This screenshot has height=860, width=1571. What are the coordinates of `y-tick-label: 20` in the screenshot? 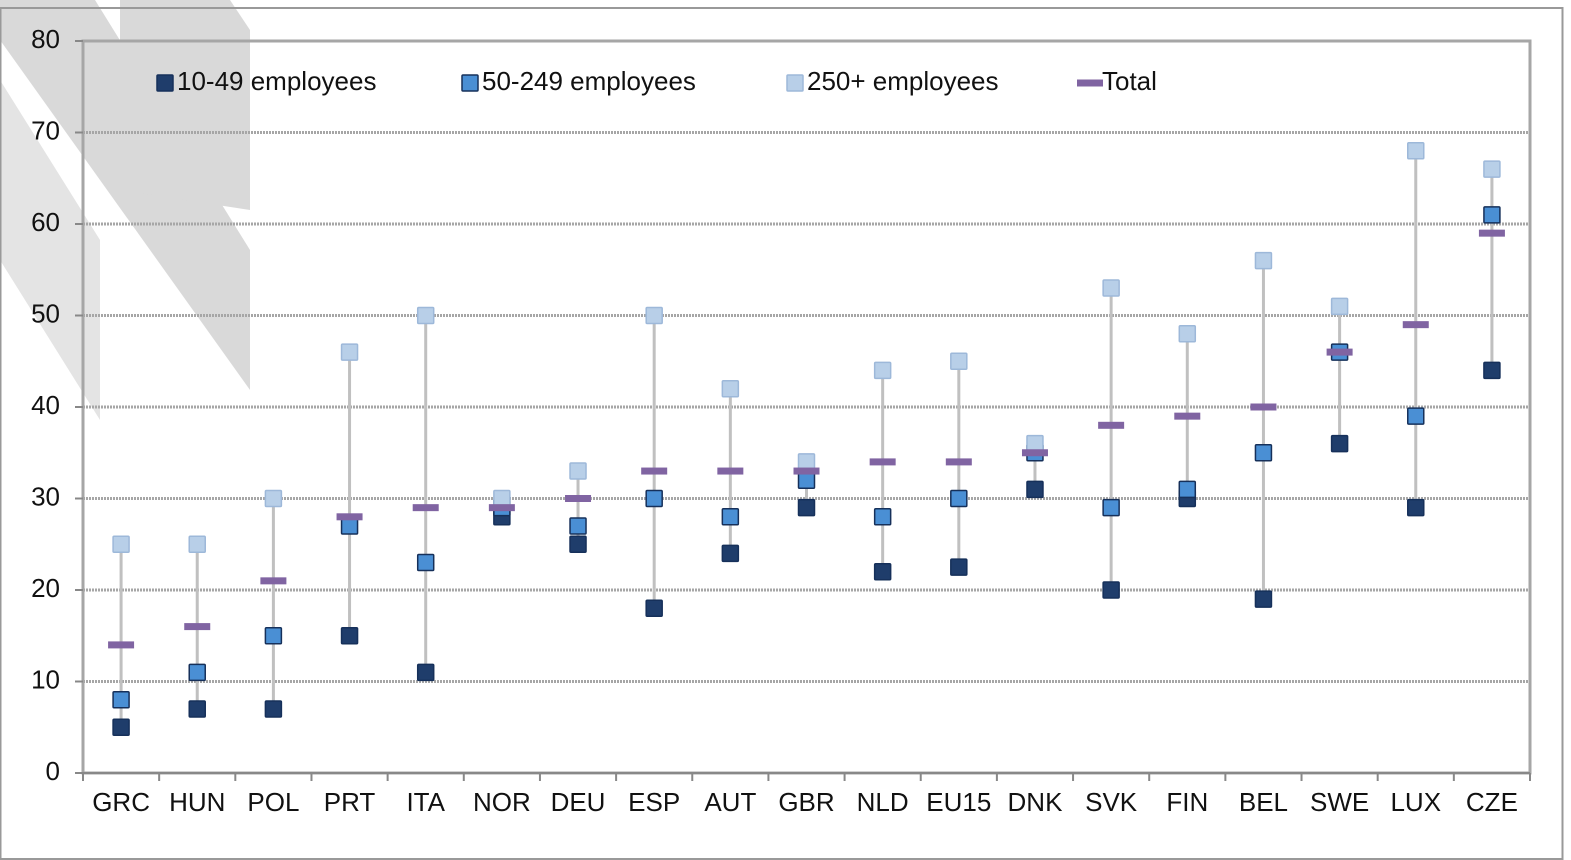 It's located at (45, 588).